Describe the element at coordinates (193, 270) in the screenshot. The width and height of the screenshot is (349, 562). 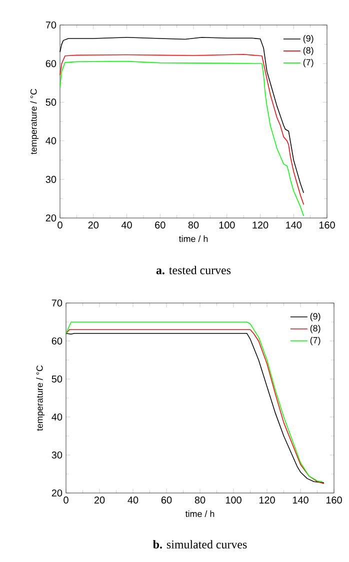
I see `text: a. tested curves` at that location.